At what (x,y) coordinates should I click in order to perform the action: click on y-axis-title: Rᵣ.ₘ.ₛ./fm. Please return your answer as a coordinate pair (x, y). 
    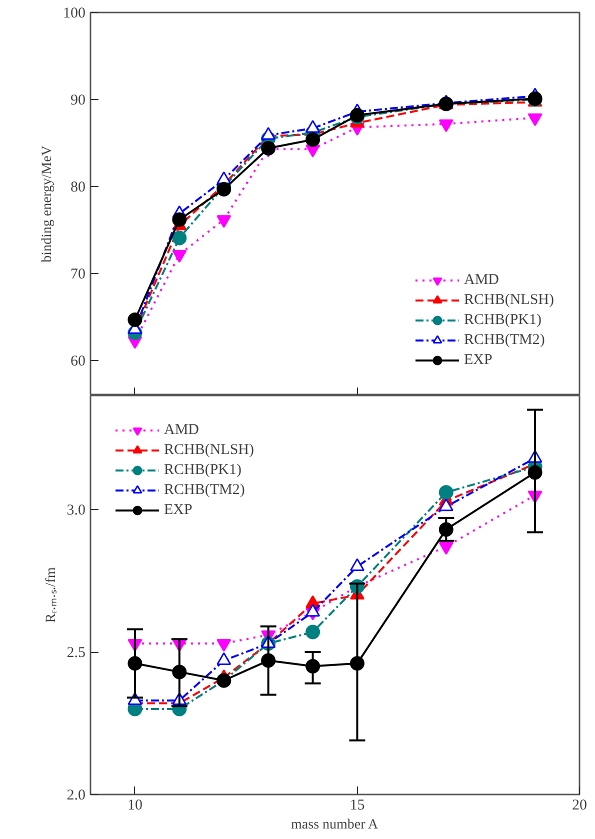
    Looking at the image, I should click on (51, 595).